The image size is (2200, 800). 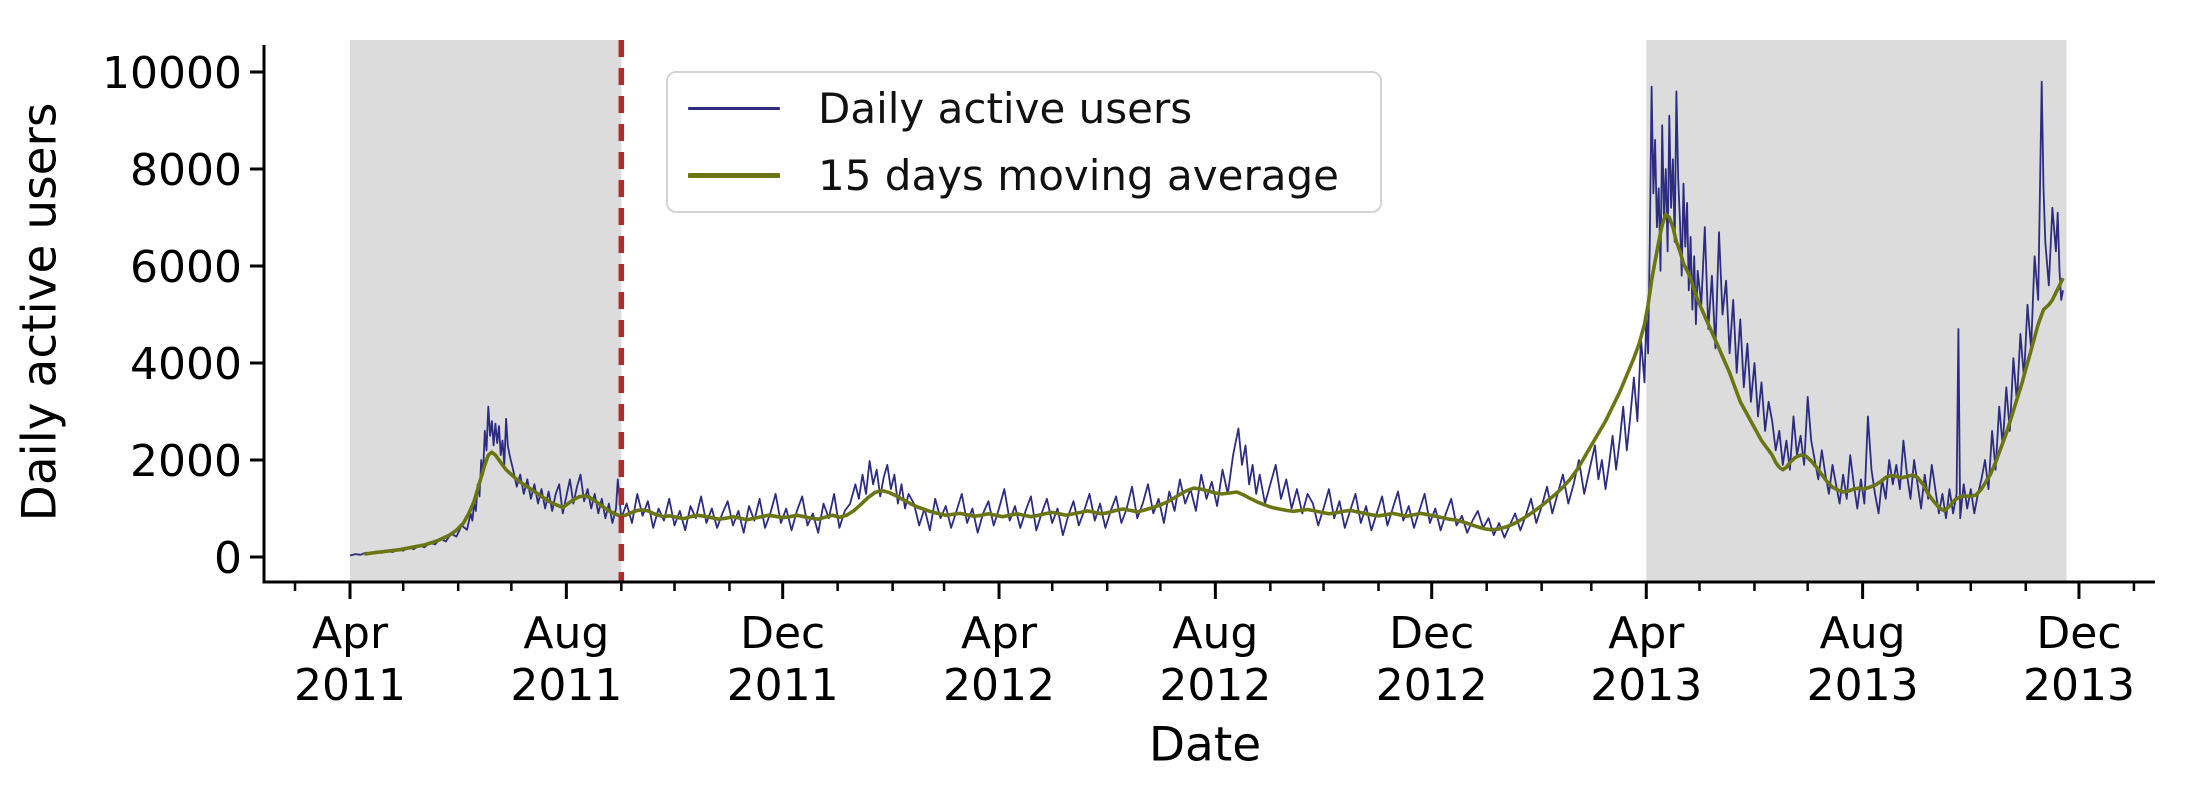 I want to click on legend-label-daily: Daily active users, so click(x=1005, y=108).